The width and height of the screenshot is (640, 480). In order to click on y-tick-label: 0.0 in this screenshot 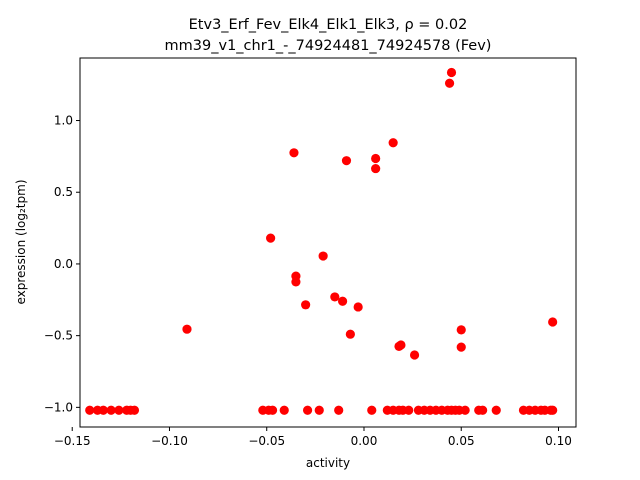, I will do `click(63, 264)`.